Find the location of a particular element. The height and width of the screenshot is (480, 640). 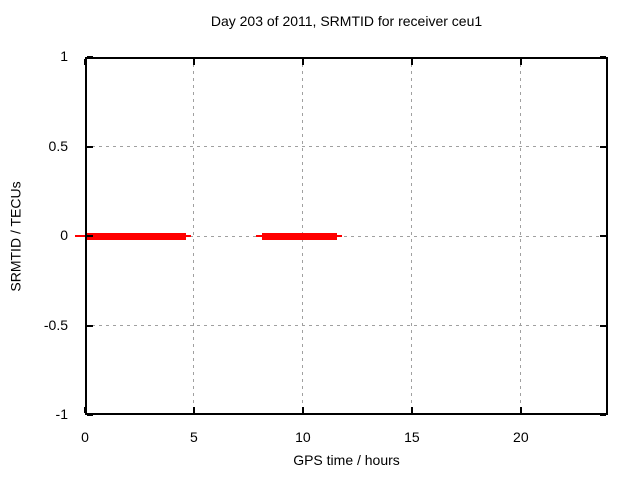

x-tick-label-15: 15 is located at coordinates (412, 437).